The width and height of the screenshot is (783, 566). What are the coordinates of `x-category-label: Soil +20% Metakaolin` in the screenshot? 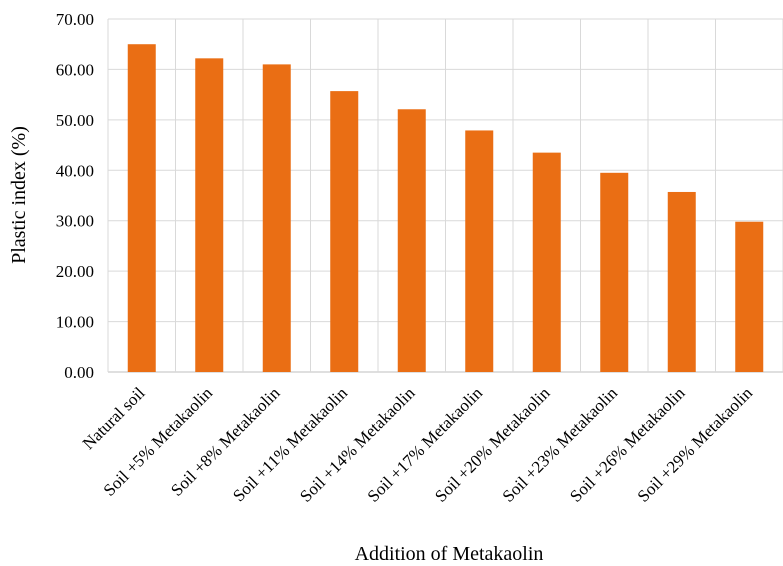 It's located at (492, 444).